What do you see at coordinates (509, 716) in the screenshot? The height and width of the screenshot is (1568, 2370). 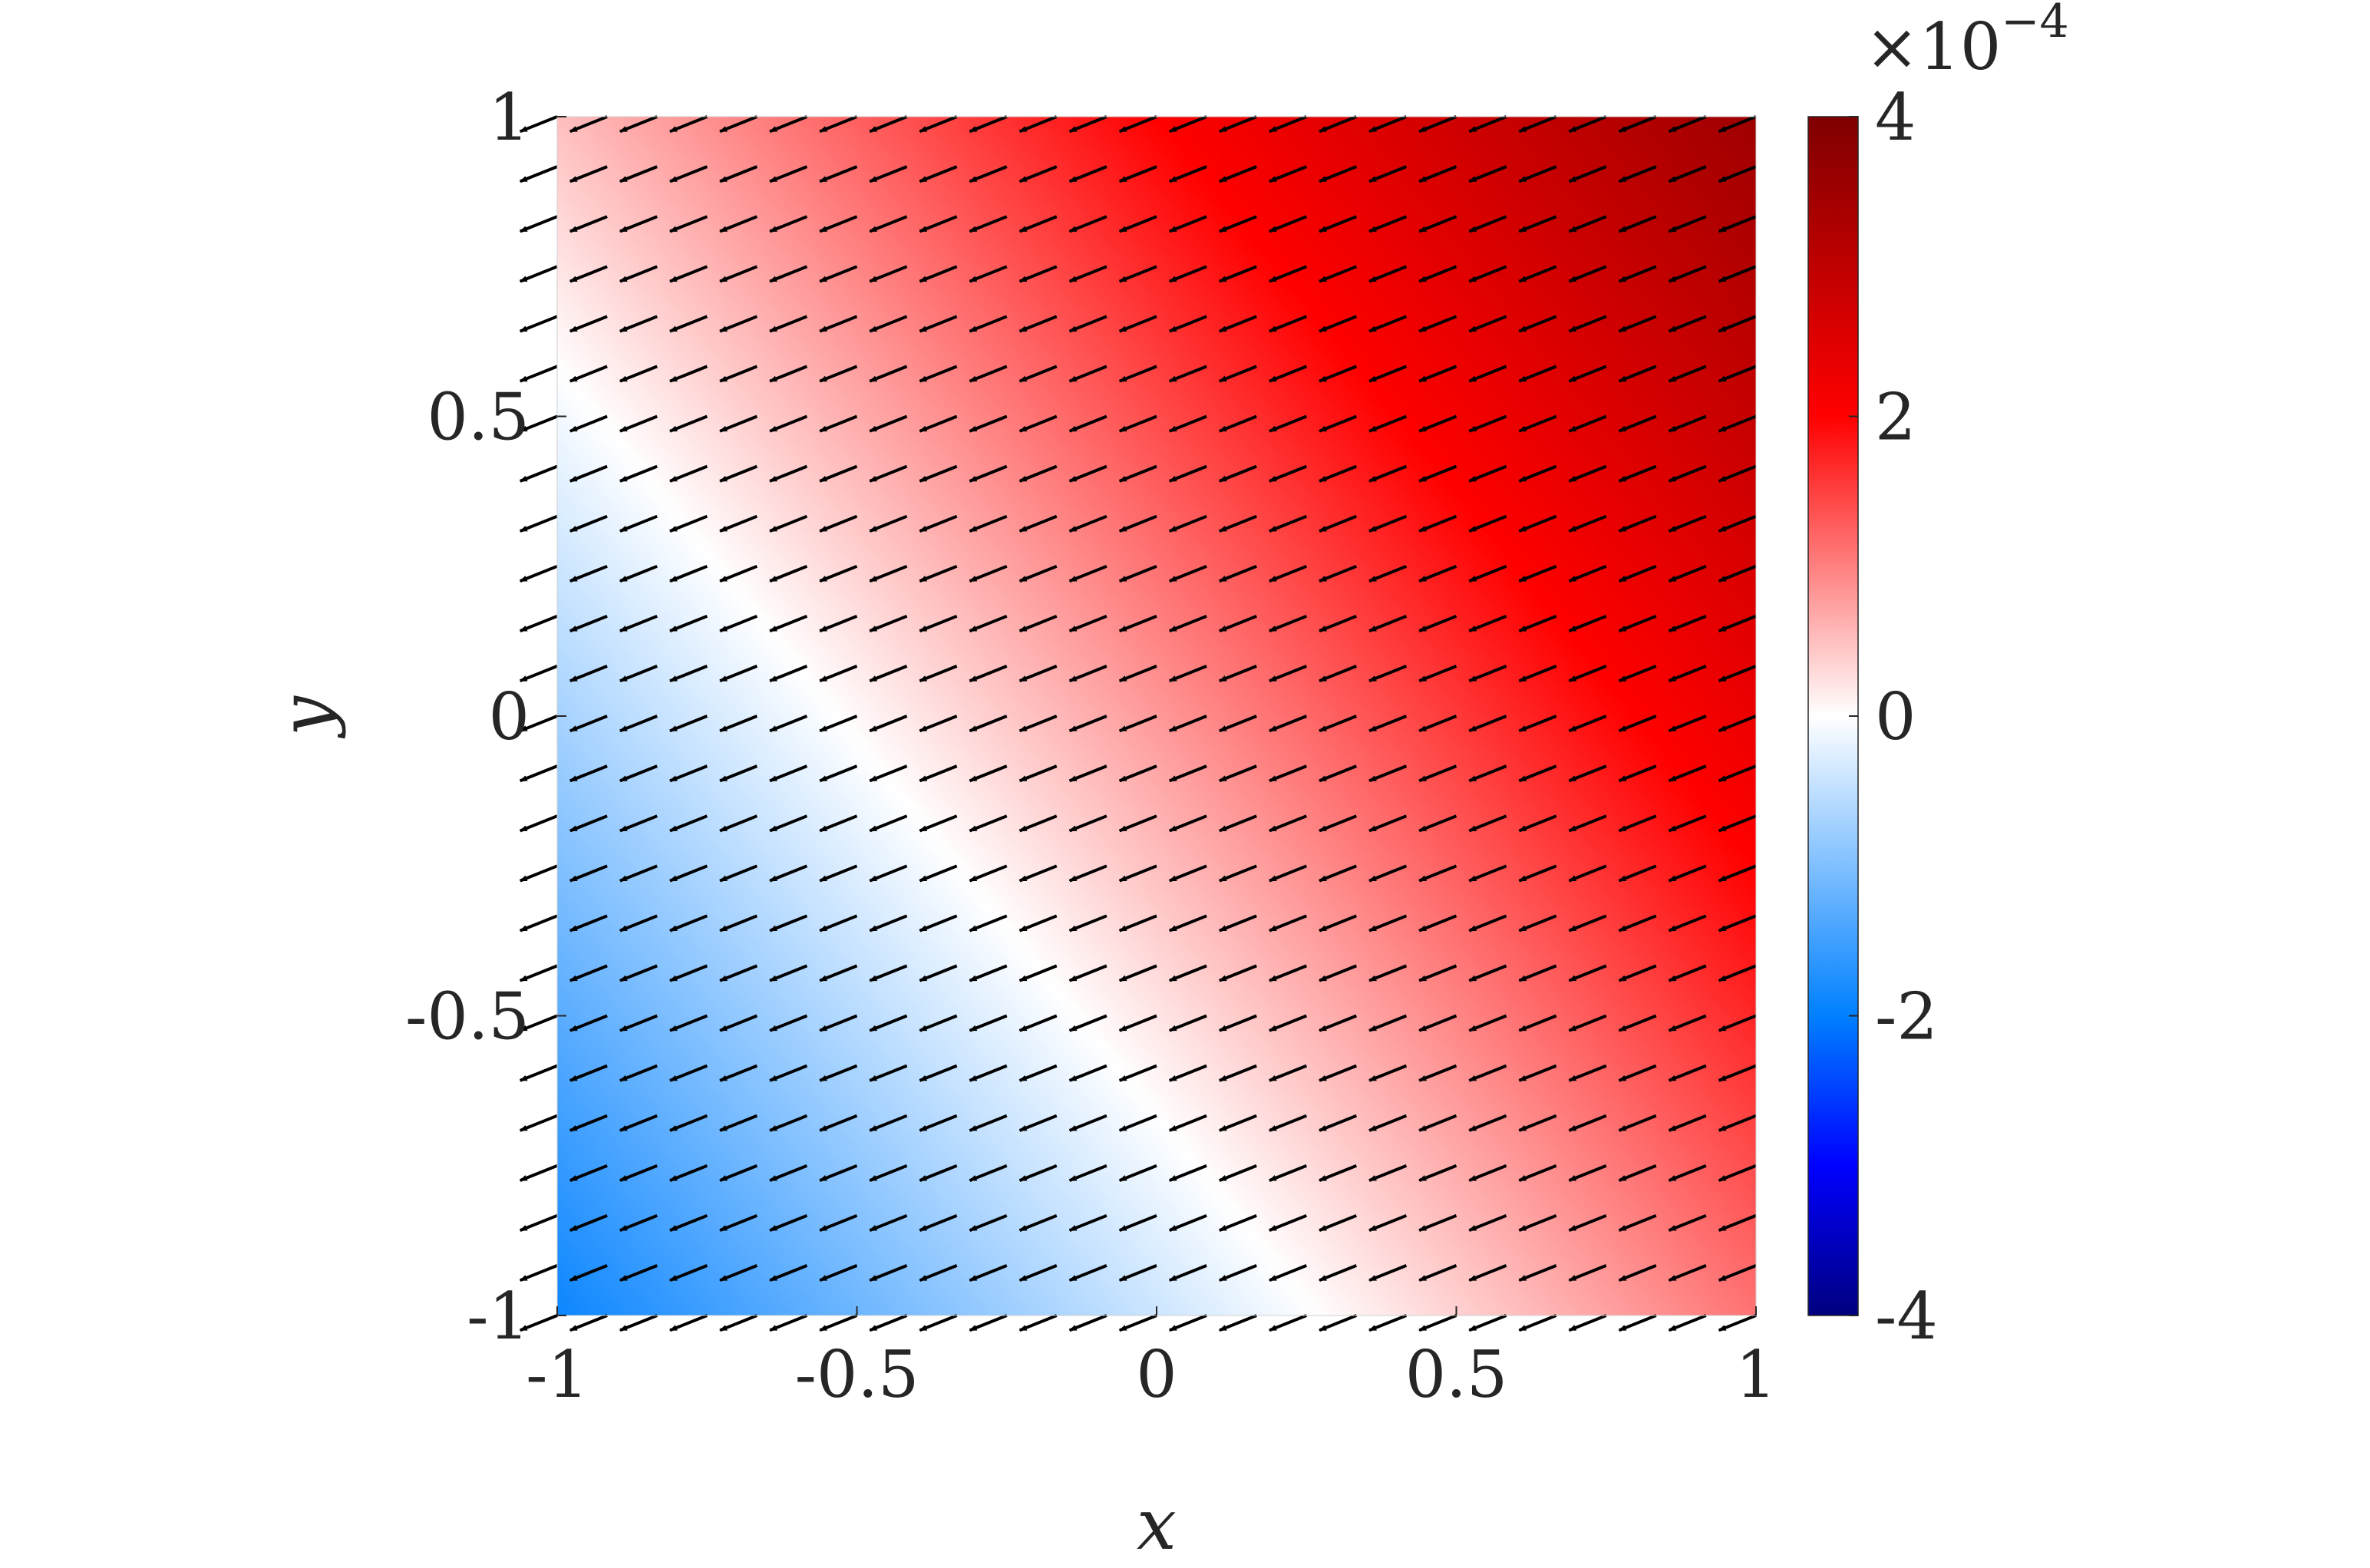 I see `y-tick-label: 0` at bounding box center [509, 716].